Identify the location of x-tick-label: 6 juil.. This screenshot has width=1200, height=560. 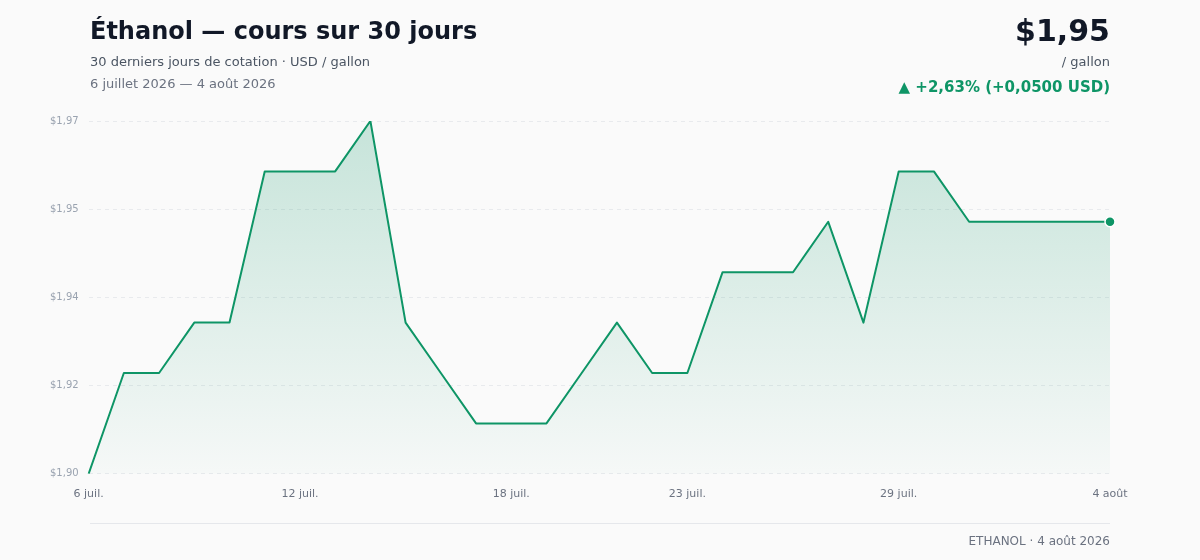
(88, 494).